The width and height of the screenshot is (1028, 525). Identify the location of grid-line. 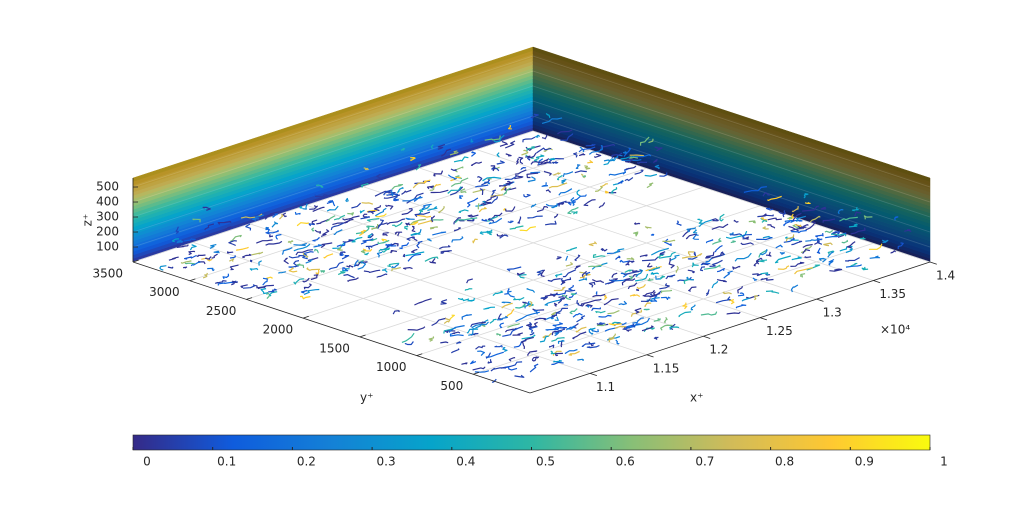
(731, 196).